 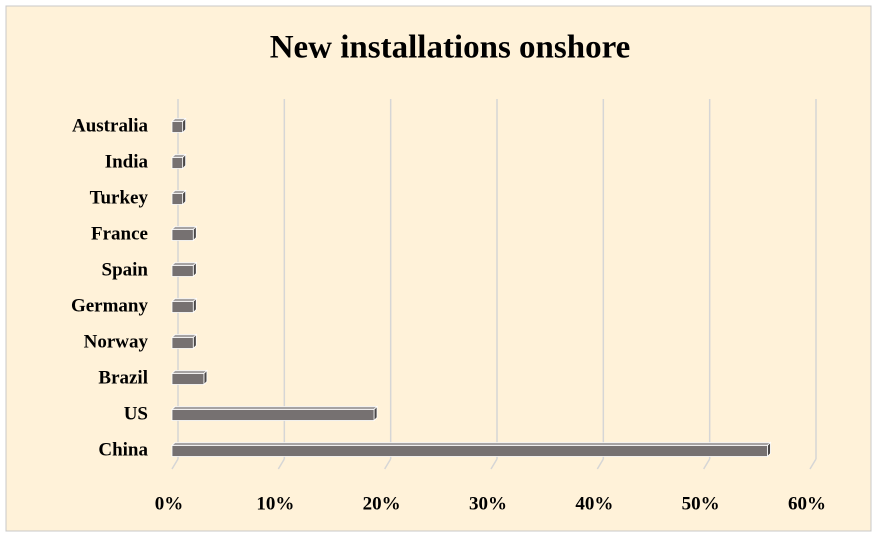 What do you see at coordinates (125, 269) in the screenshot?
I see `y-tick-label: Spain` at bounding box center [125, 269].